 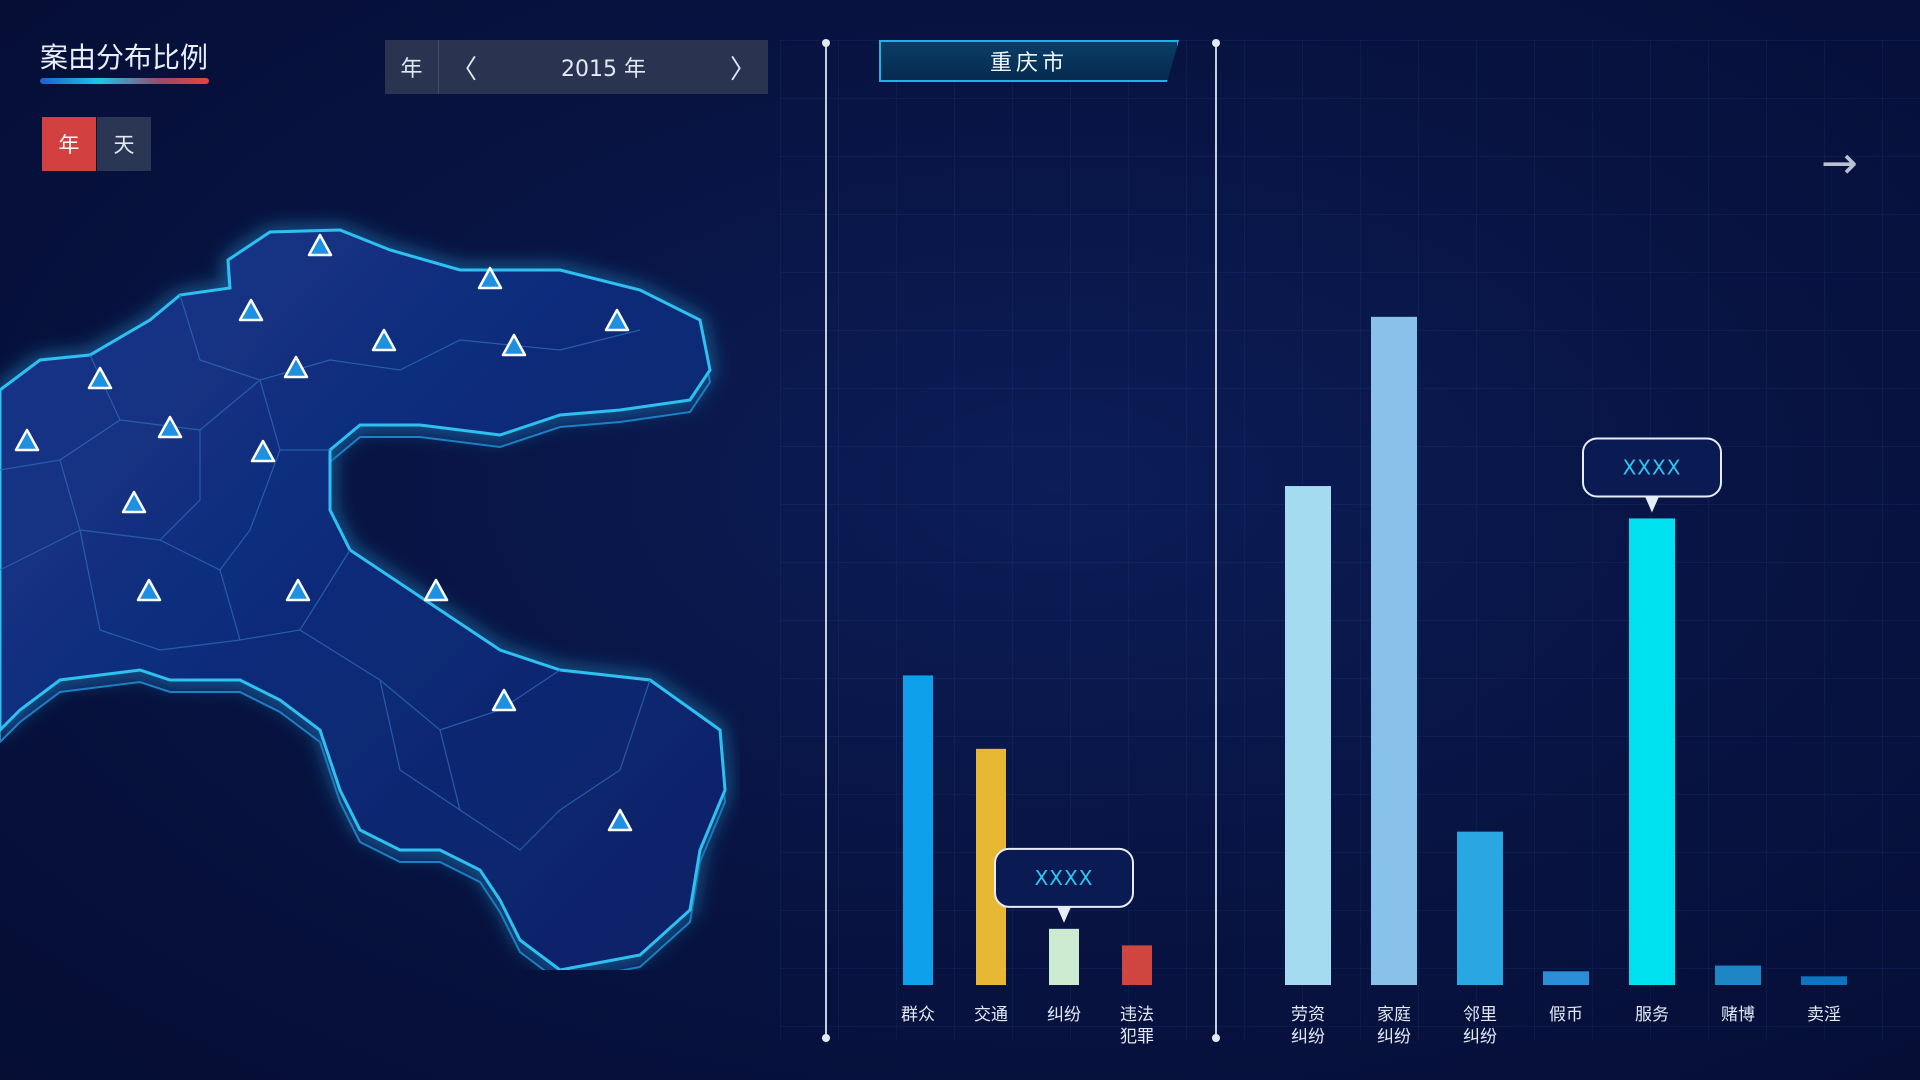 What do you see at coordinates (1738, 1015) in the screenshot?
I see `category-label: 赌博` at bounding box center [1738, 1015].